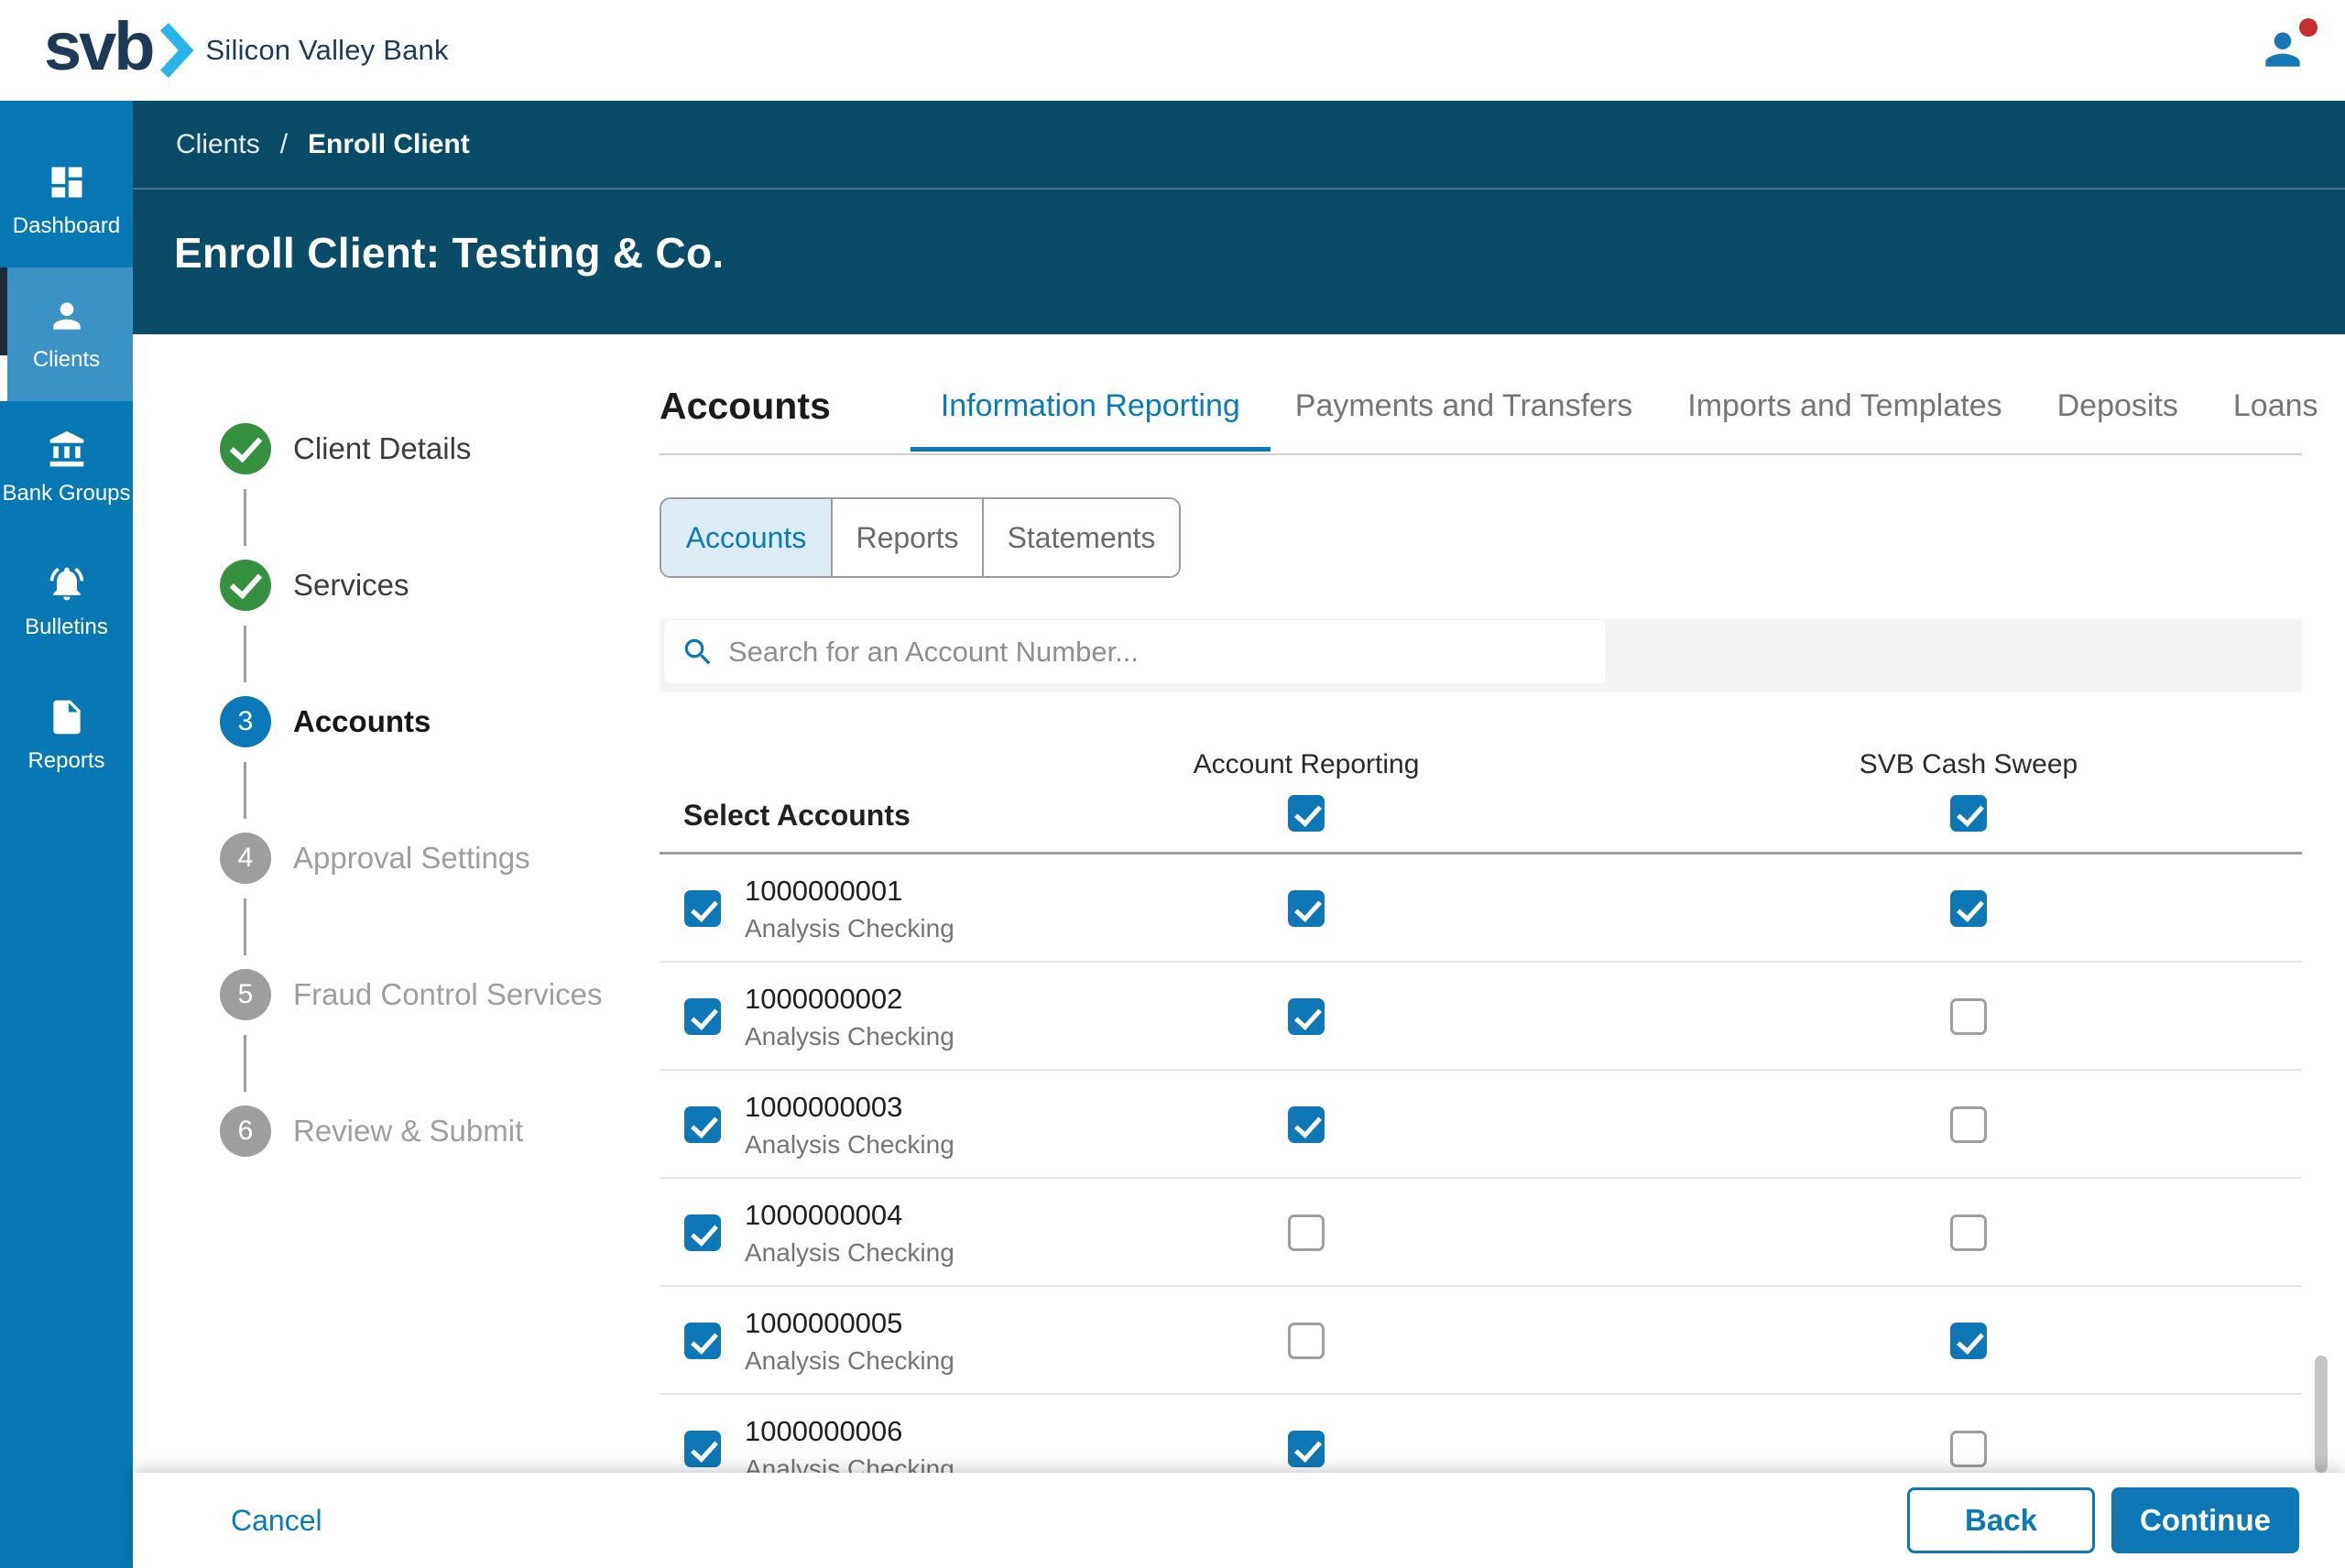  Describe the element at coordinates (382, 448) in the screenshot. I see `step-label: Client Details` at that location.